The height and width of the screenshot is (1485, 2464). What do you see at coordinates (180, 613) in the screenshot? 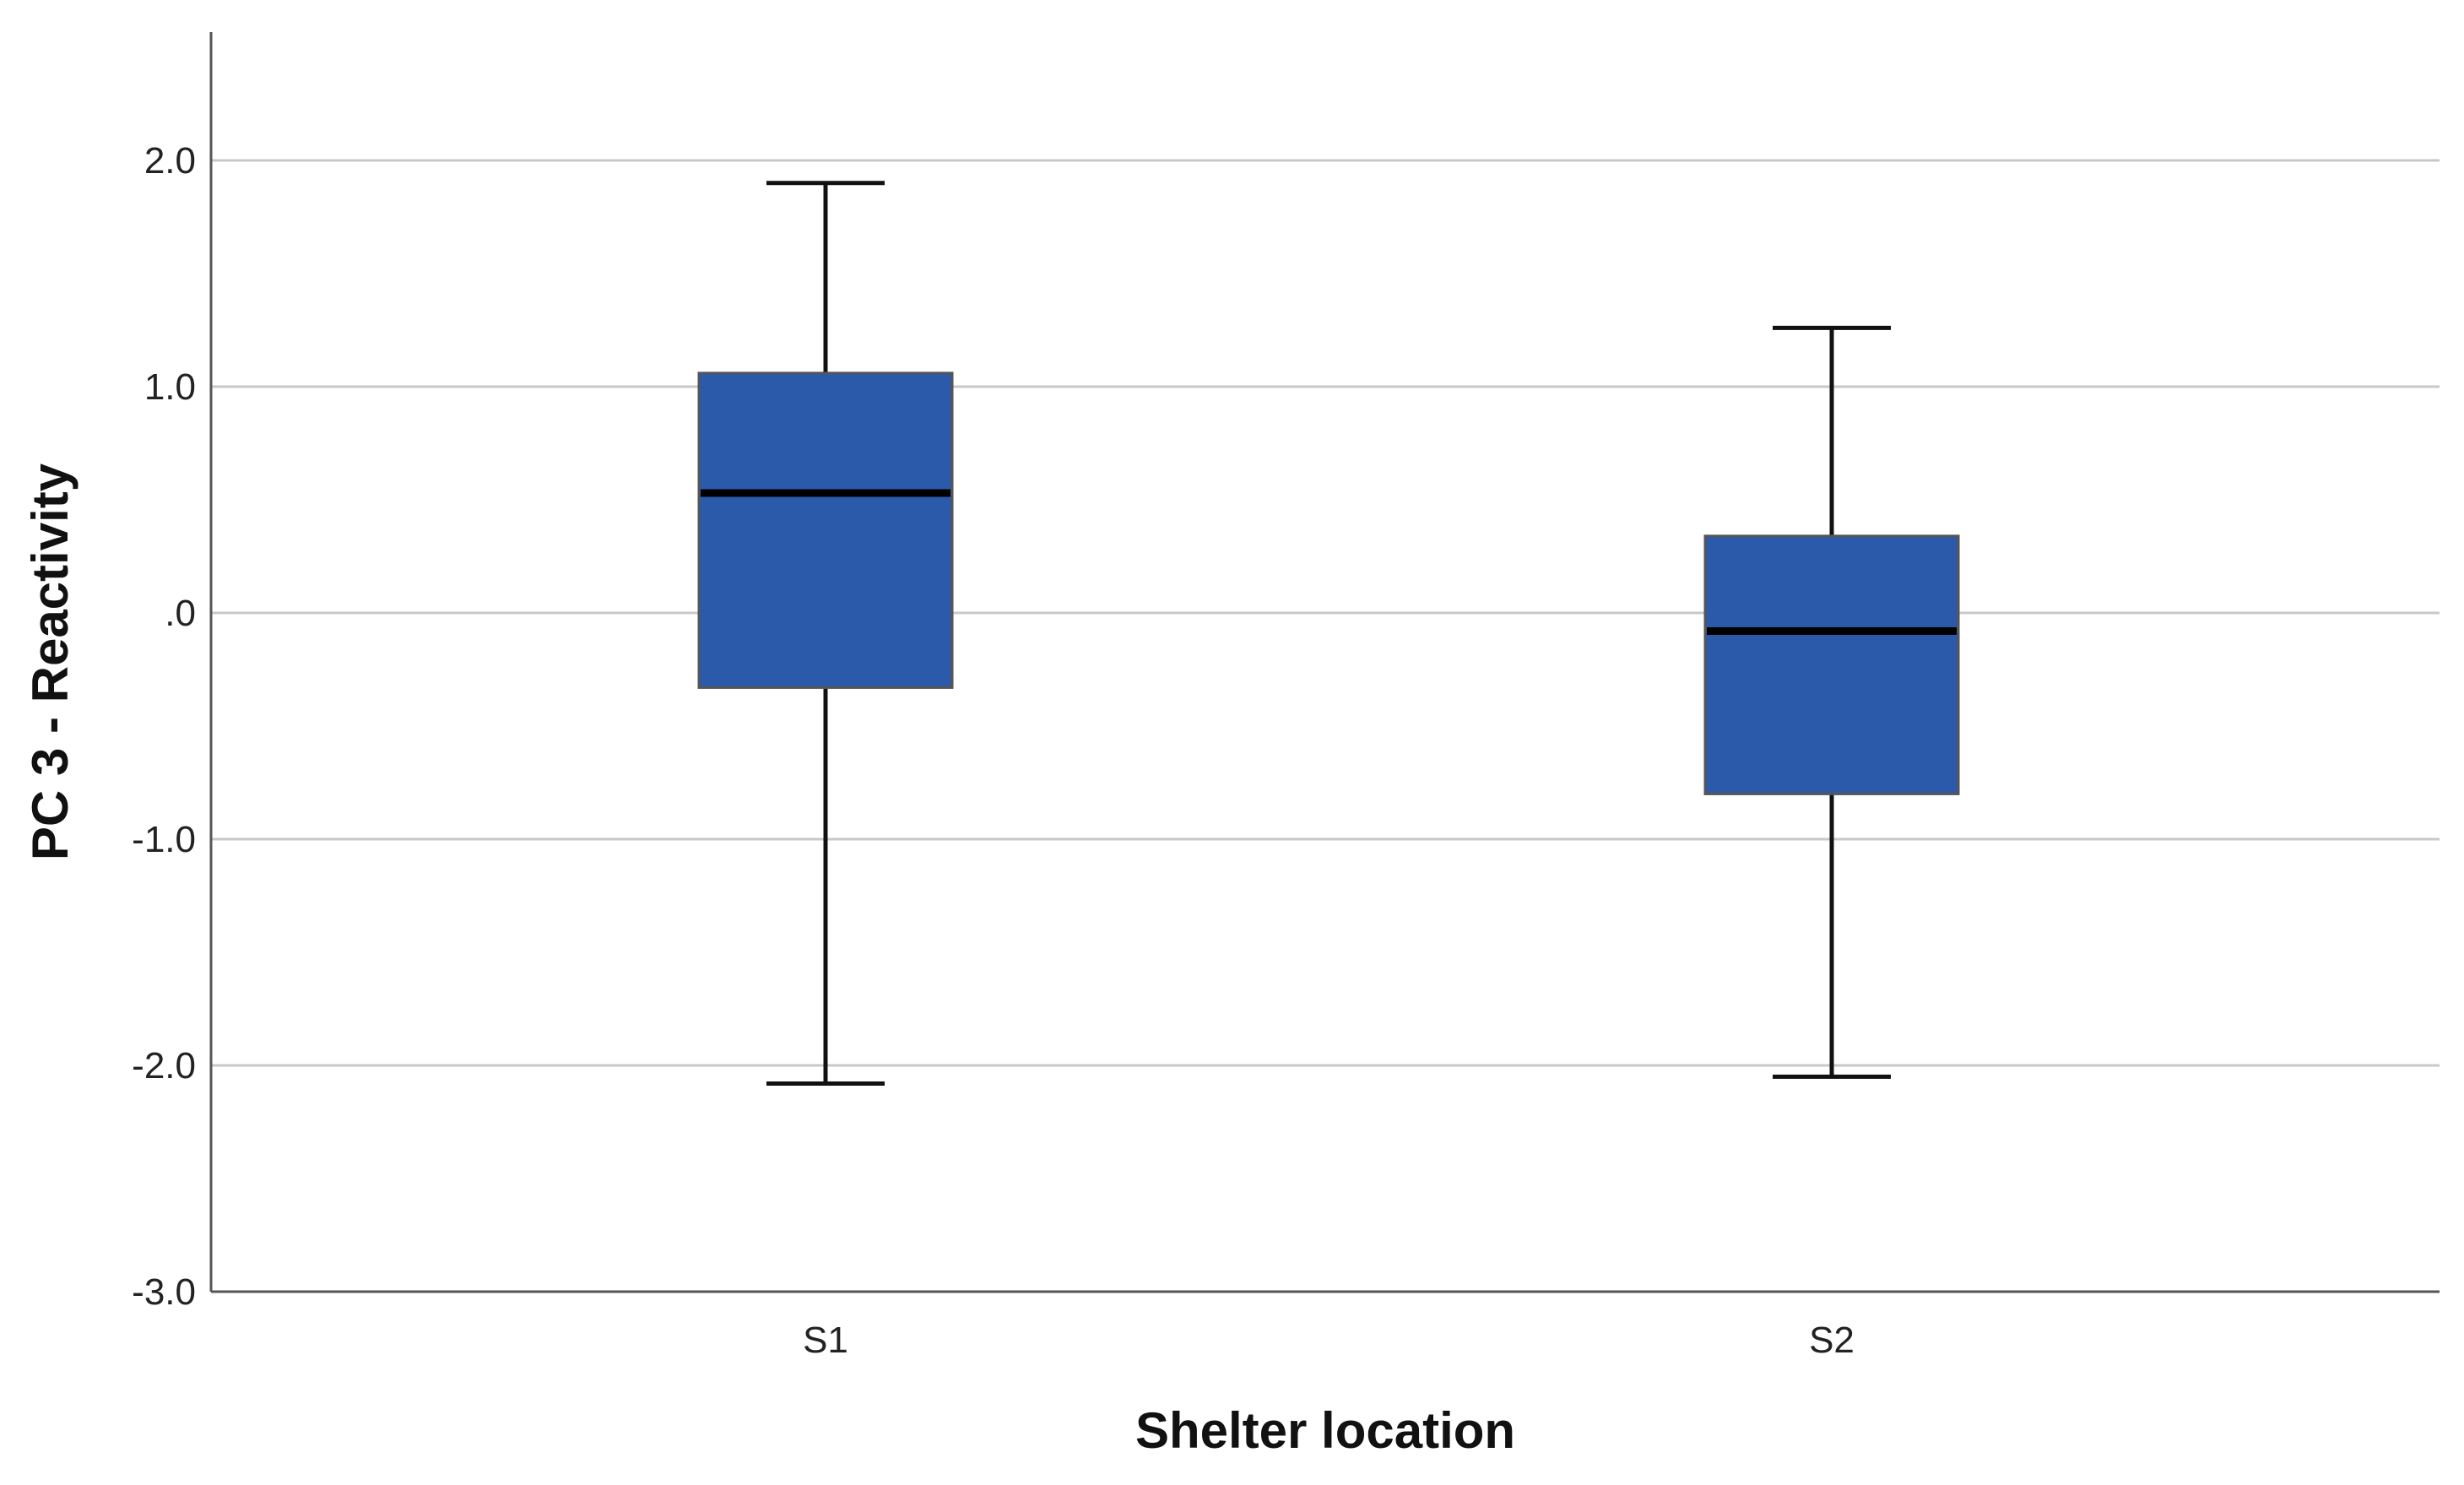
I see `y-tick-label: .0` at bounding box center [180, 613].